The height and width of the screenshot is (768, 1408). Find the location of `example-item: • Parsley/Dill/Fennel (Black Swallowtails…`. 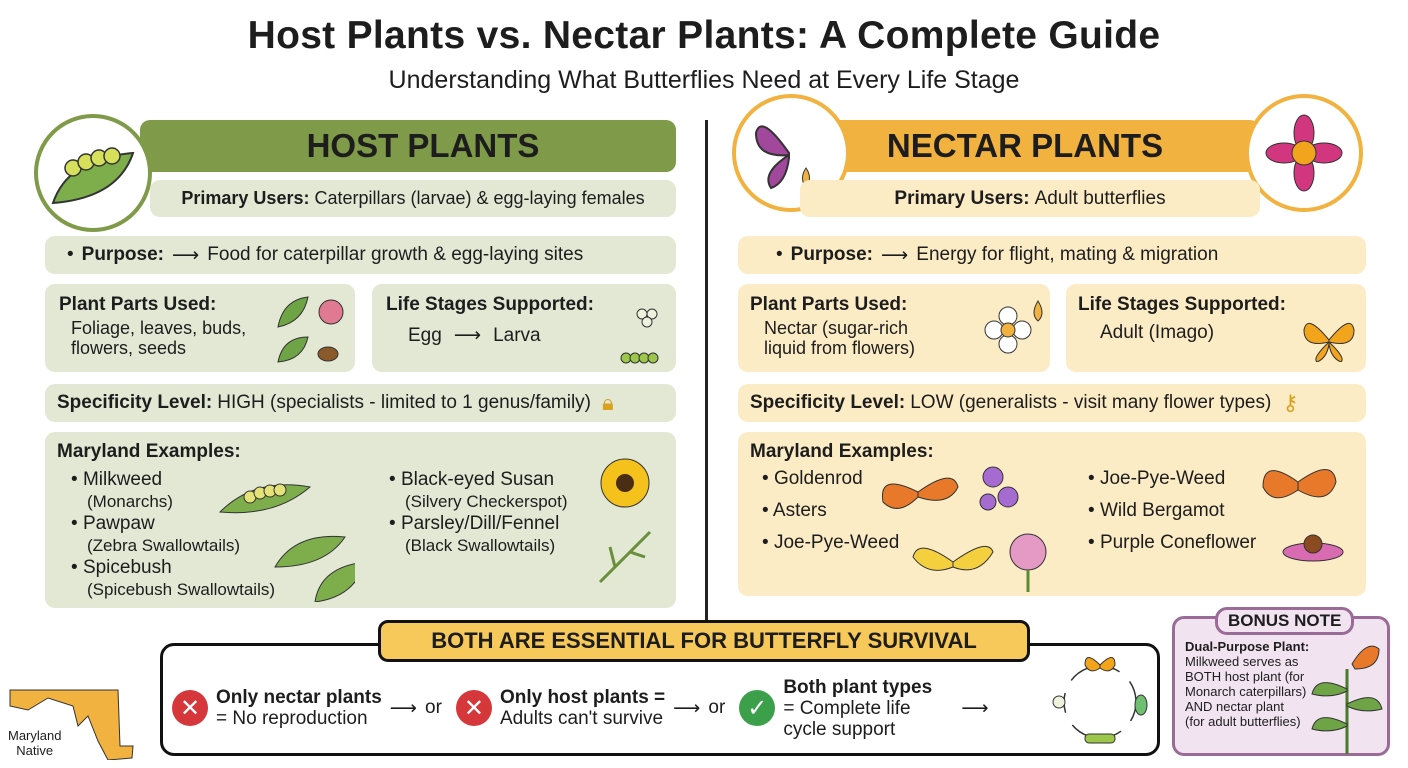

example-item: • Parsley/Dill/Fennel (Black Swallowtails… is located at coordinates (474, 534).